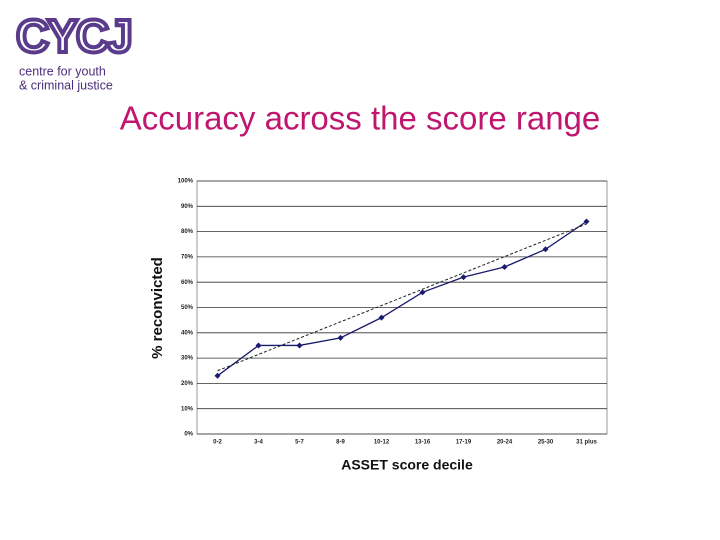 The height and width of the screenshot is (540, 720). What do you see at coordinates (62, 71) in the screenshot?
I see `logo-line: centre for youth` at bounding box center [62, 71].